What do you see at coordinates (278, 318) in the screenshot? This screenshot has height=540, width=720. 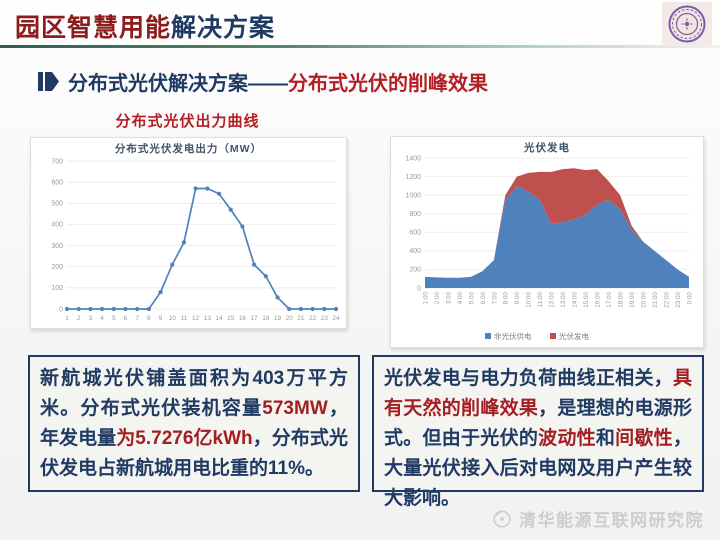 I see `svg-text: 19` at bounding box center [278, 318].